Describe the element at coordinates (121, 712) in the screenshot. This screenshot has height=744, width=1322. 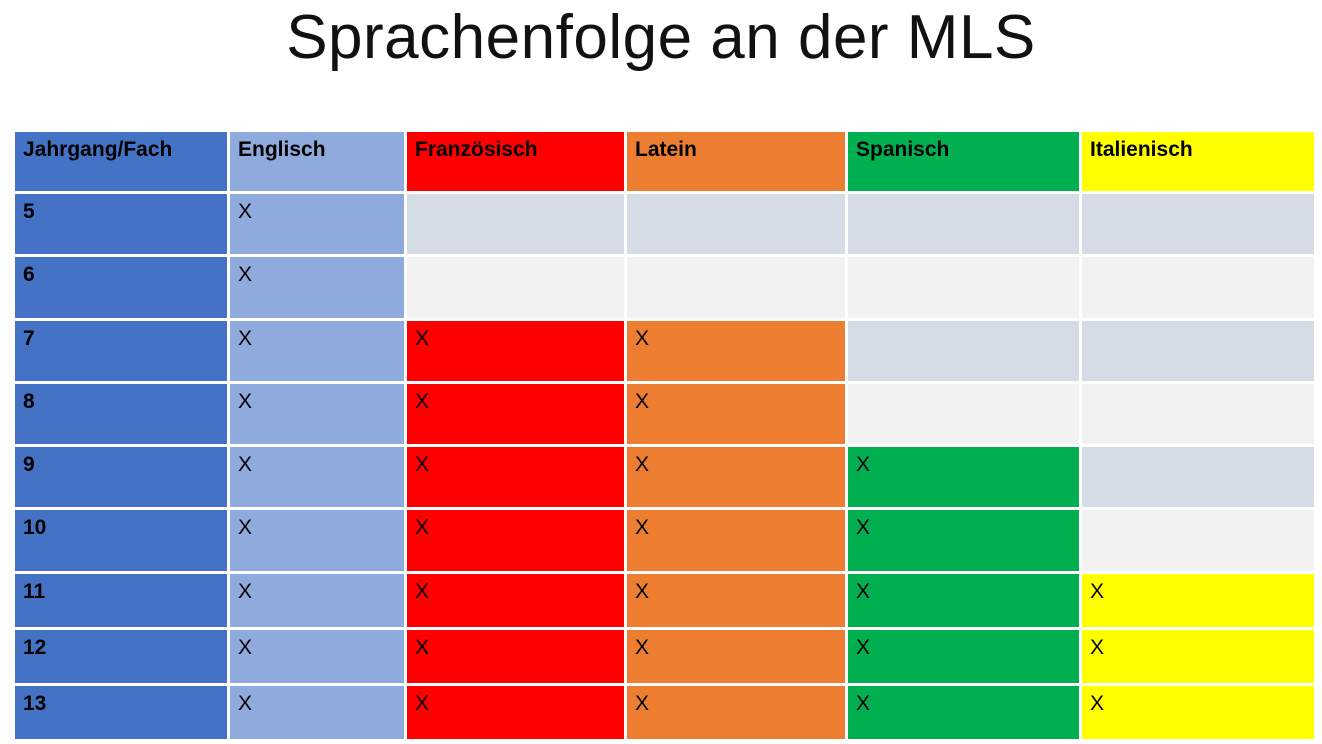
I see `cell-jahrgang: 13` at that location.